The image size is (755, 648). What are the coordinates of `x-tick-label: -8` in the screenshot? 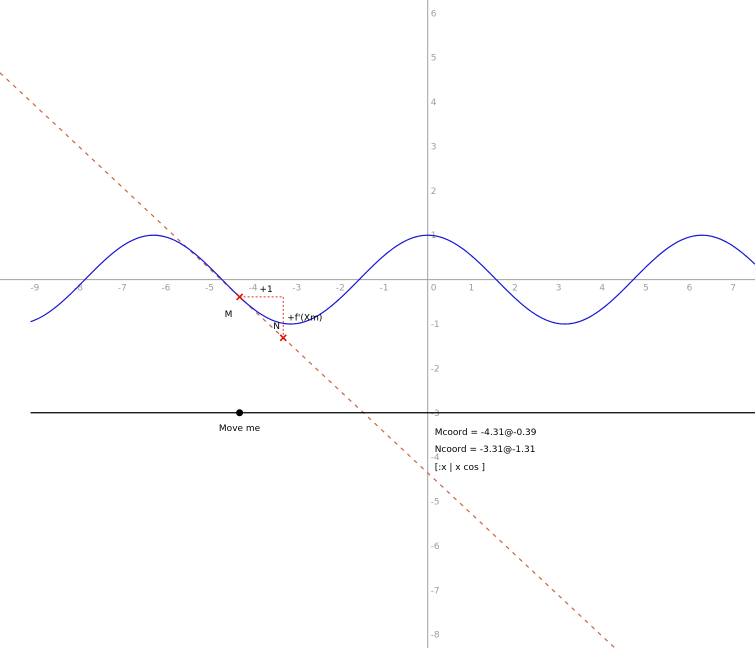 It's located at (78, 289).